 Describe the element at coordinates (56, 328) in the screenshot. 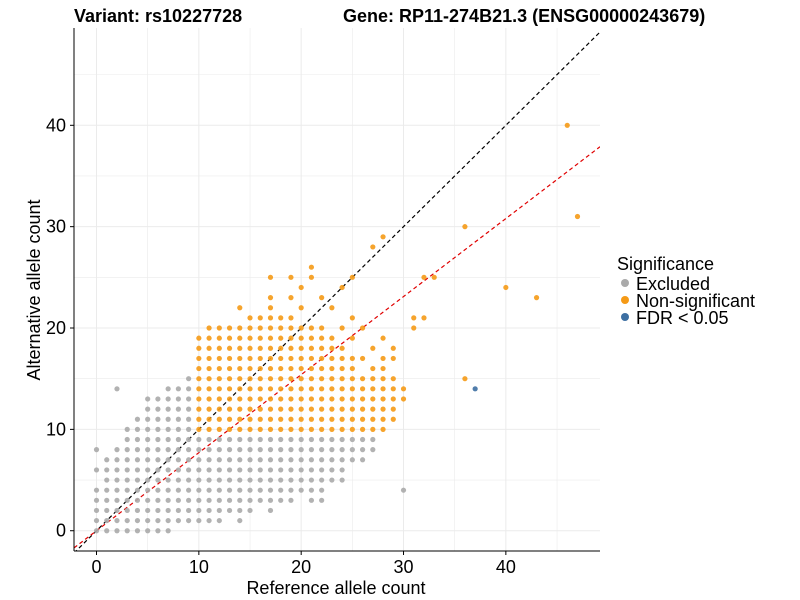

I see `y-tick-label: 20` at that location.